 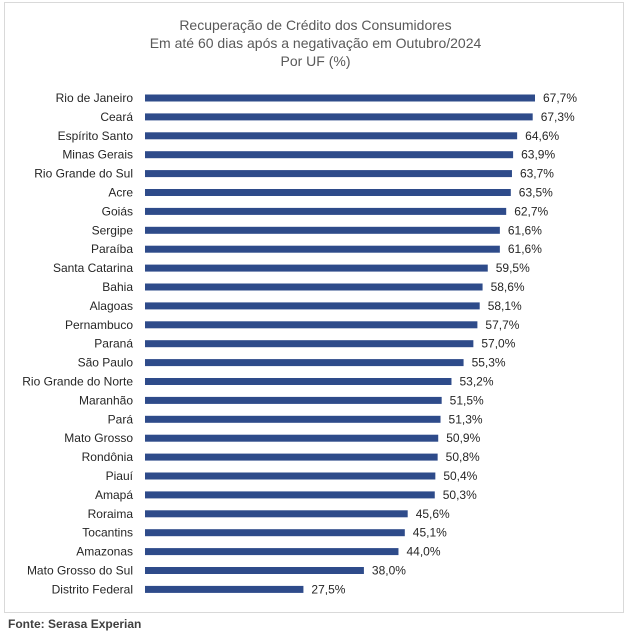 What do you see at coordinates (430, 533) in the screenshot?
I see `value-label: 45,1%` at bounding box center [430, 533].